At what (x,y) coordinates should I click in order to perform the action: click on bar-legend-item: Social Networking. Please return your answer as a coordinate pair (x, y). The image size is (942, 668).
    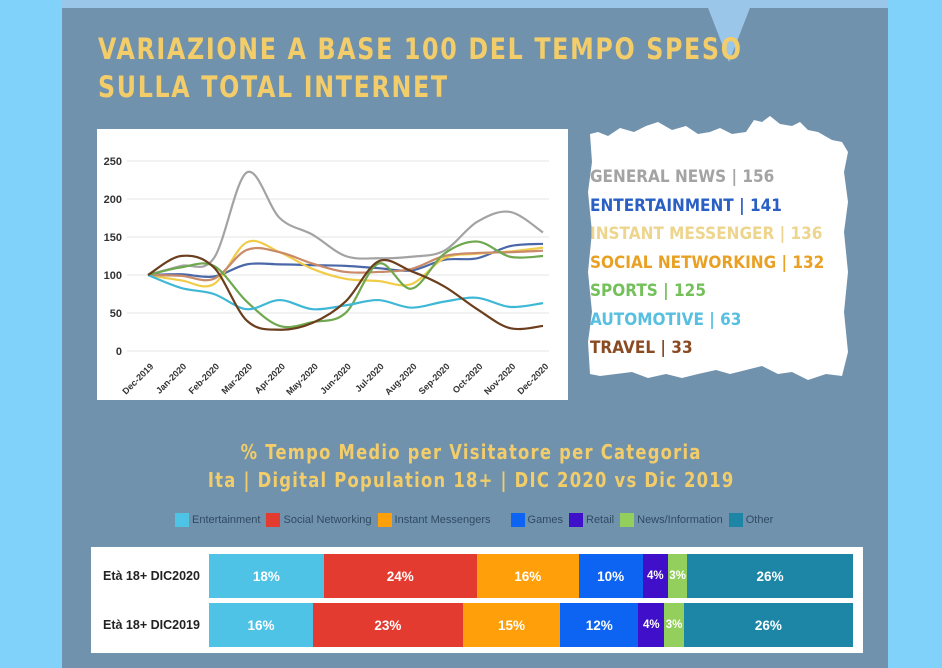
    Looking at the image, I should click on (319, 520).